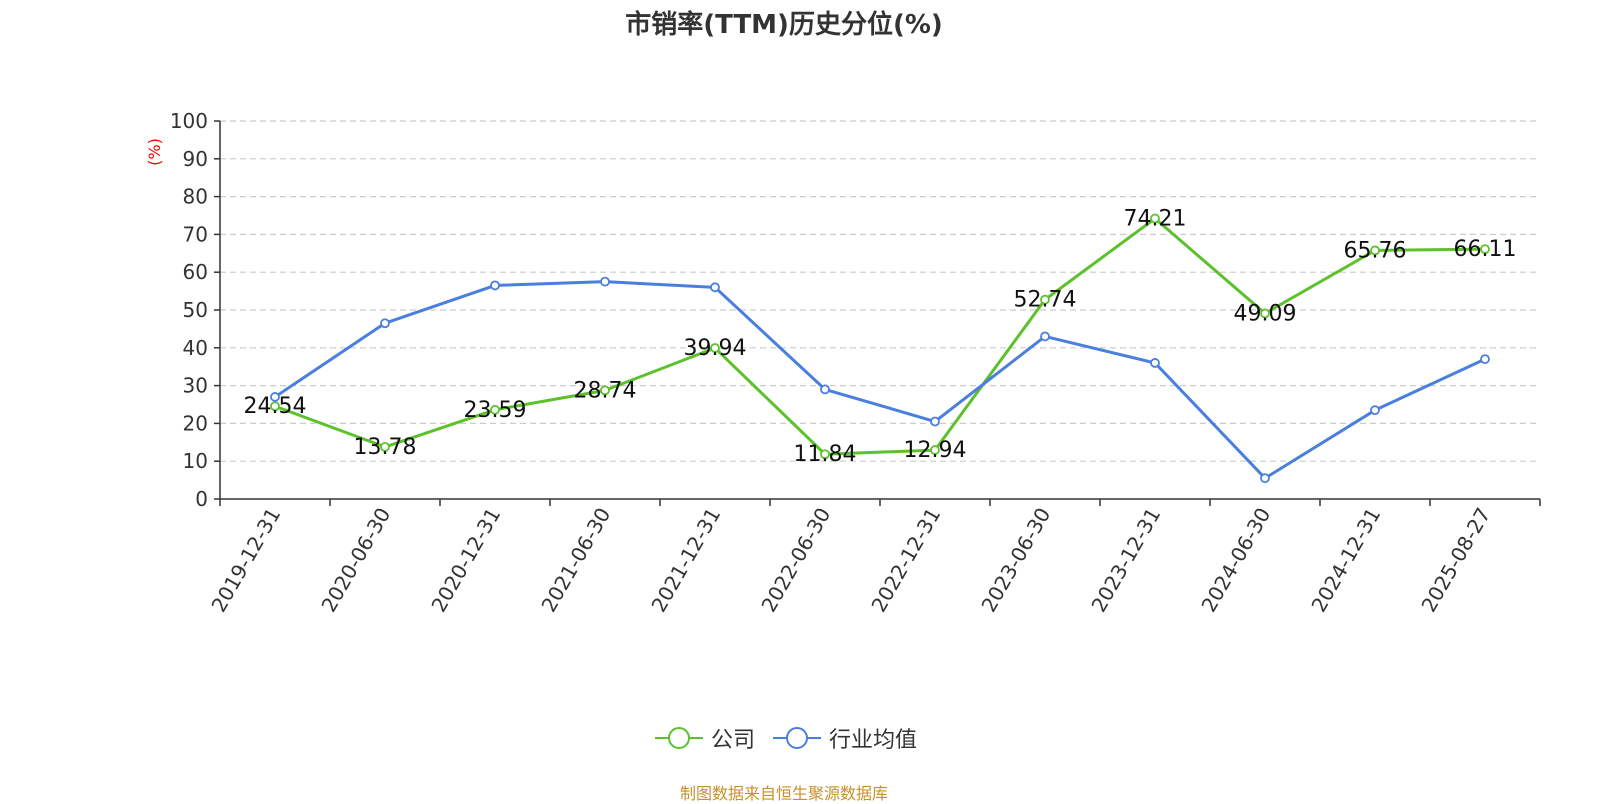 This screenshot has height=804, width=1600. What do you see at coordinates (195, 386) in the screenshot?
I see `y-tick-label: 30` at bounding box center [195, 386].